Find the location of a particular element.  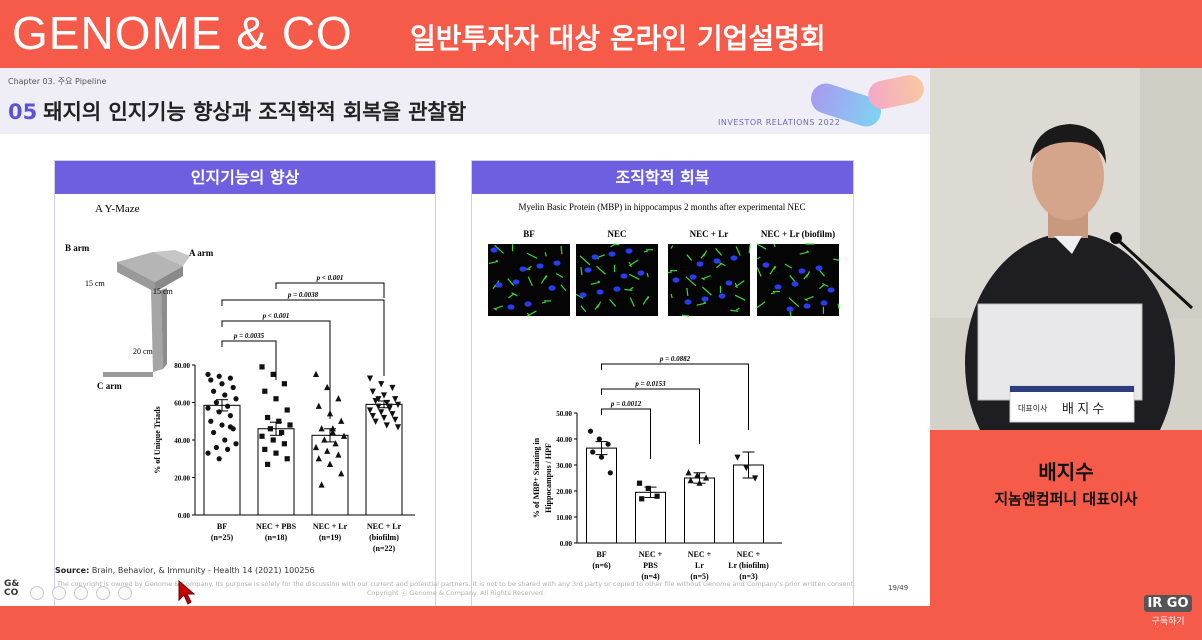

microscopy-image is located at coordinates (709, 280).